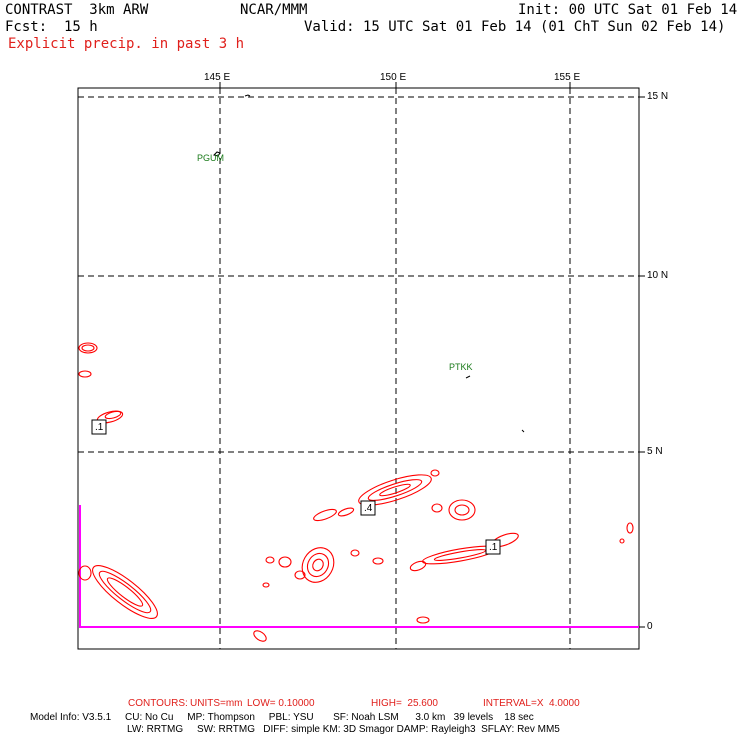  Describe the element at coordinates (461, 367) in the screenshot. I see `station-label-ptkk: PTKK` at that location.